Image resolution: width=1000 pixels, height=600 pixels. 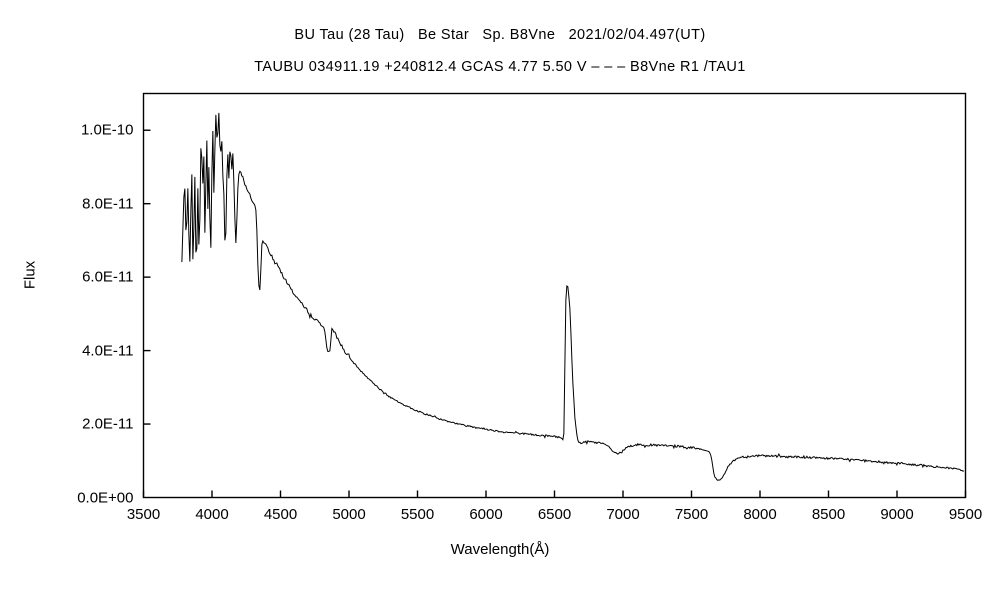 What do you see at coordinates (143, 514) in the screenshot?
I see `x-tick-label: 3500` at bounding box center [143, 514].